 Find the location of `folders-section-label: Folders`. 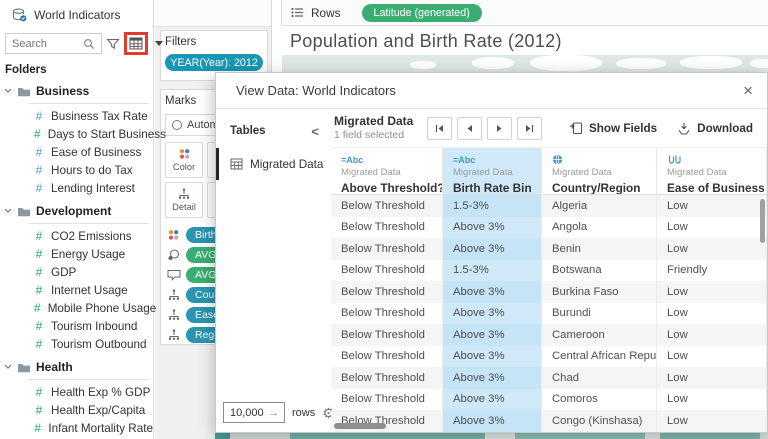

folders-section-label: Folders is located at coordinates (26, 70).